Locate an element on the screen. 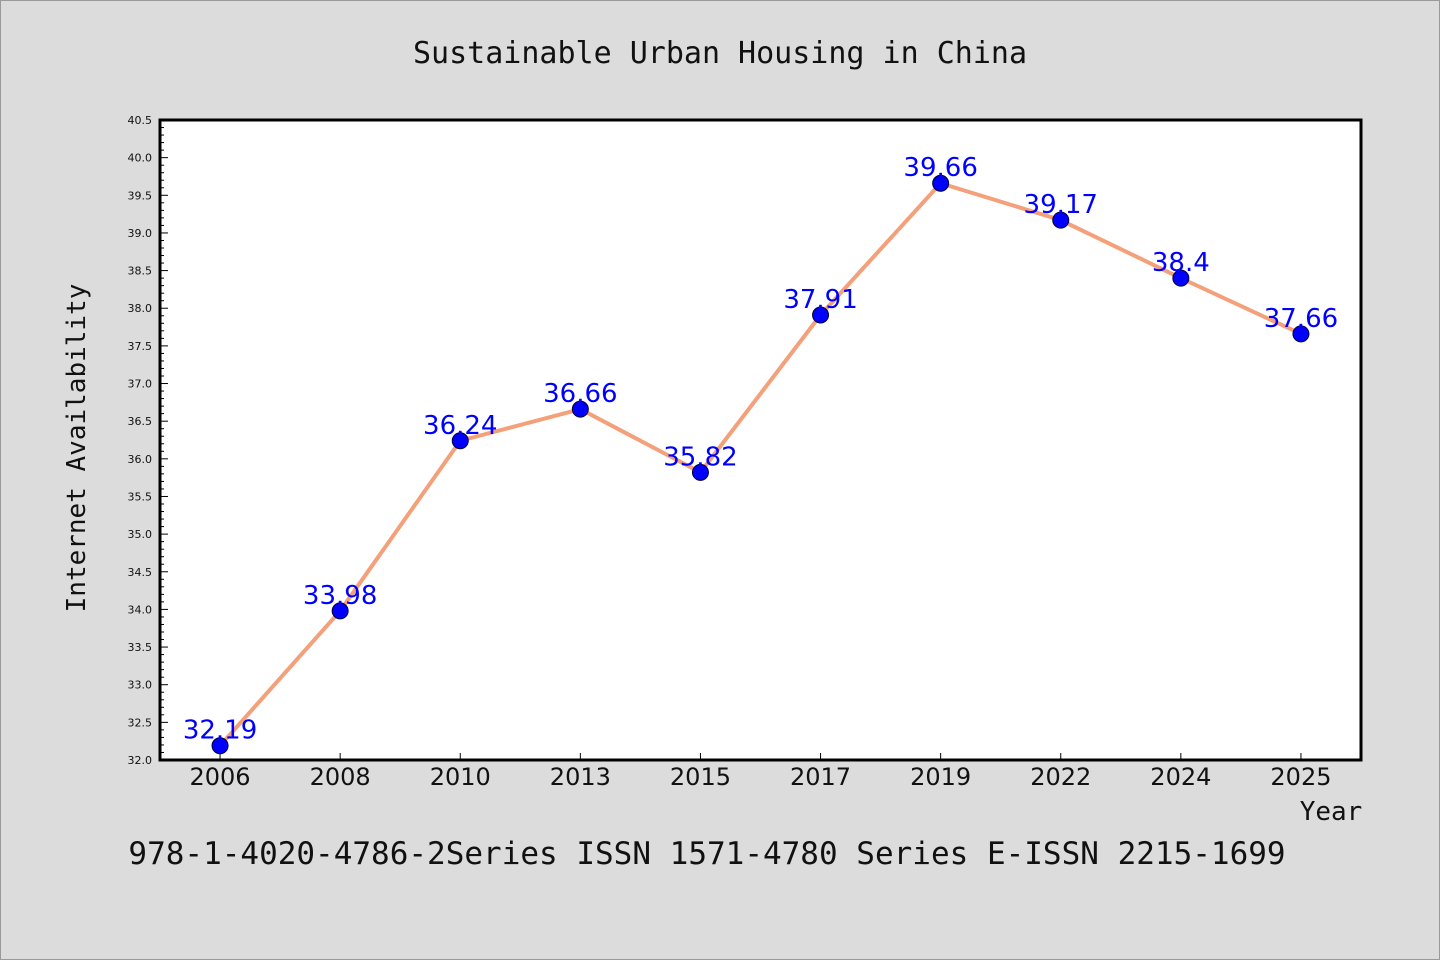  x-tick-label: 2015 is located at coordinates (700, 777).